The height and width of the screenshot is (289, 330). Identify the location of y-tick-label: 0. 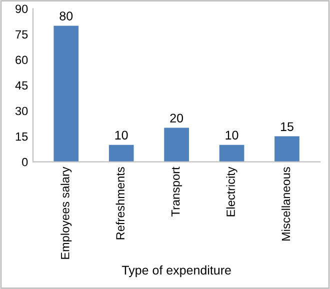
(25, 162).